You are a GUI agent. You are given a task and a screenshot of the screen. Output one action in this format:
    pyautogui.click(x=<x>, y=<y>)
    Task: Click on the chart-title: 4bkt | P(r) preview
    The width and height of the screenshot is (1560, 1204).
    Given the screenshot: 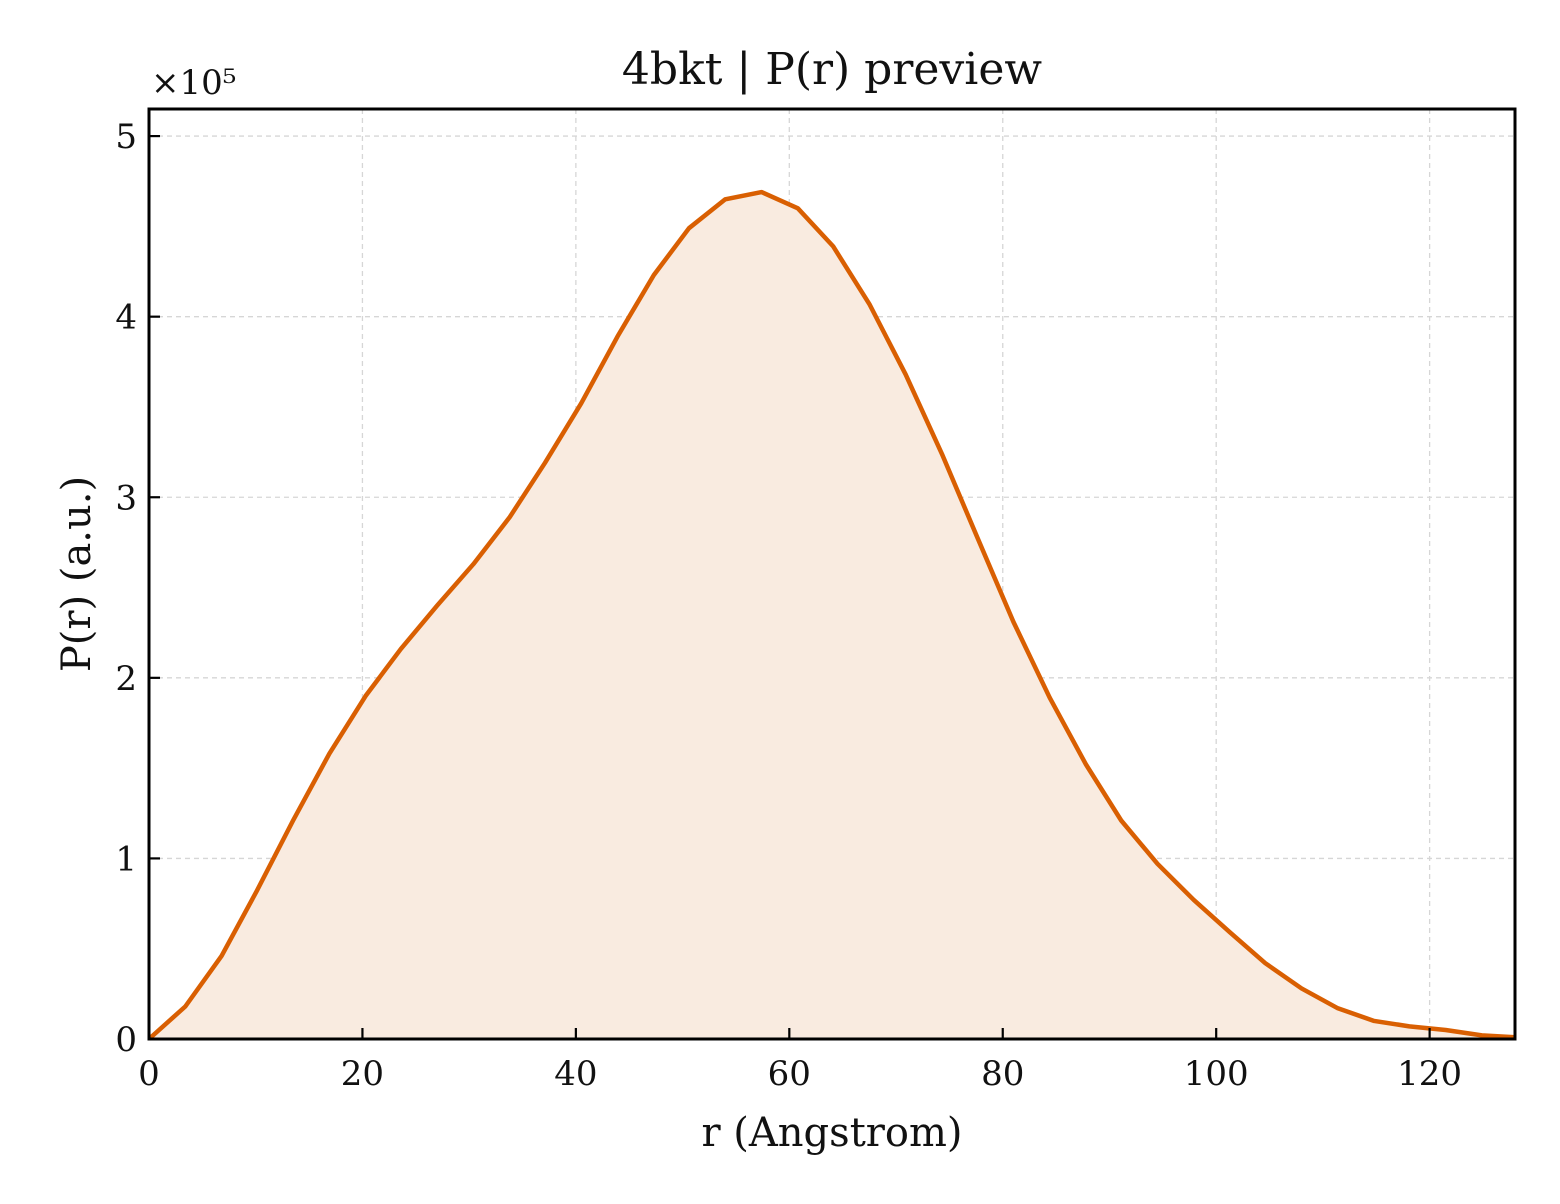 What is the action you would take?
    pyautogui.click(x=832, y=69)
    